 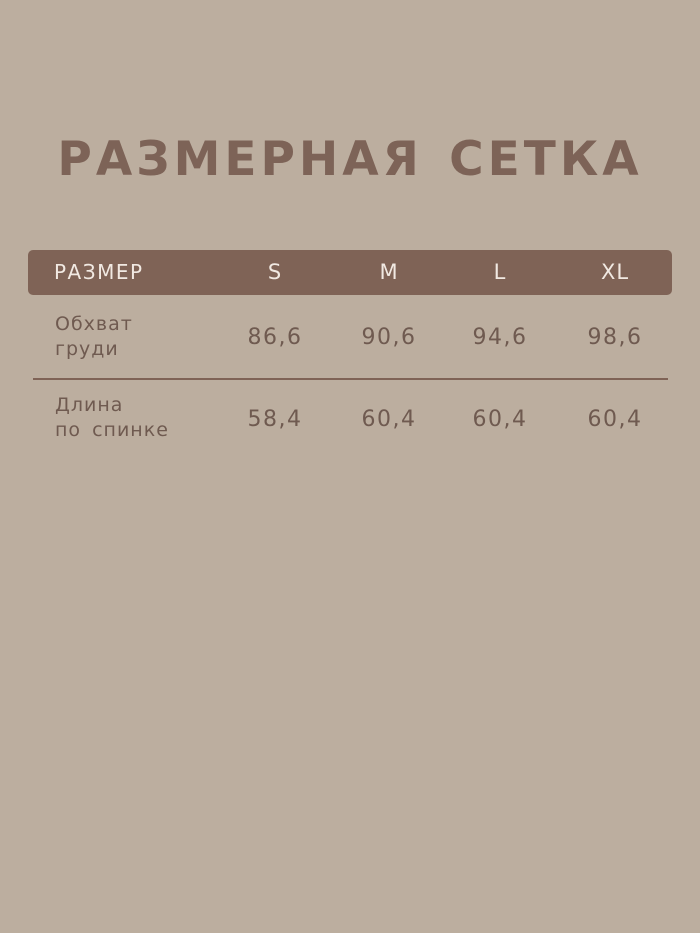 What do you see at coordinates (389, 337) in the screenshot?
I see `value-cell: 90,6` at bounding box center [389, 337].